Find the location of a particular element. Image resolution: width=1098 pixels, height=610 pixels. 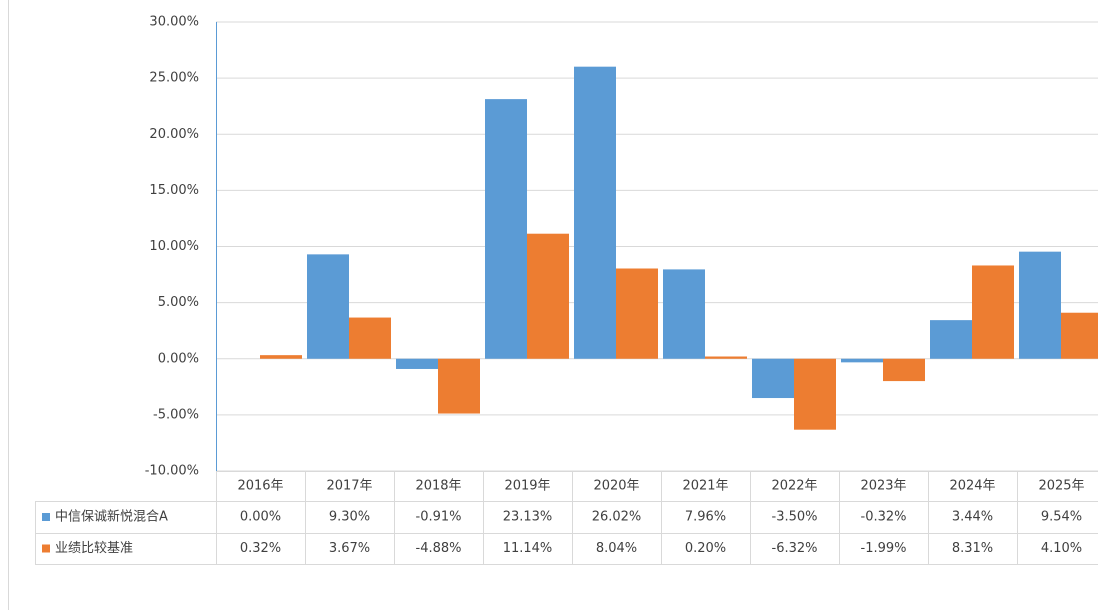

table-value: 4.10% is located at coordinates (1061, 548).